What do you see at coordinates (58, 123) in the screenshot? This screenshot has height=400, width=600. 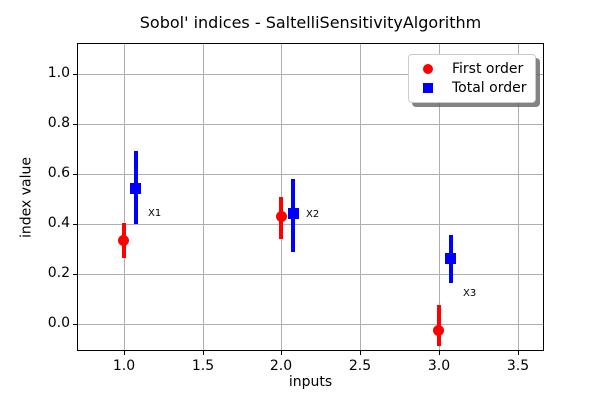 I see `y-tick-label: 0.8` at bounding box center [58, 123].